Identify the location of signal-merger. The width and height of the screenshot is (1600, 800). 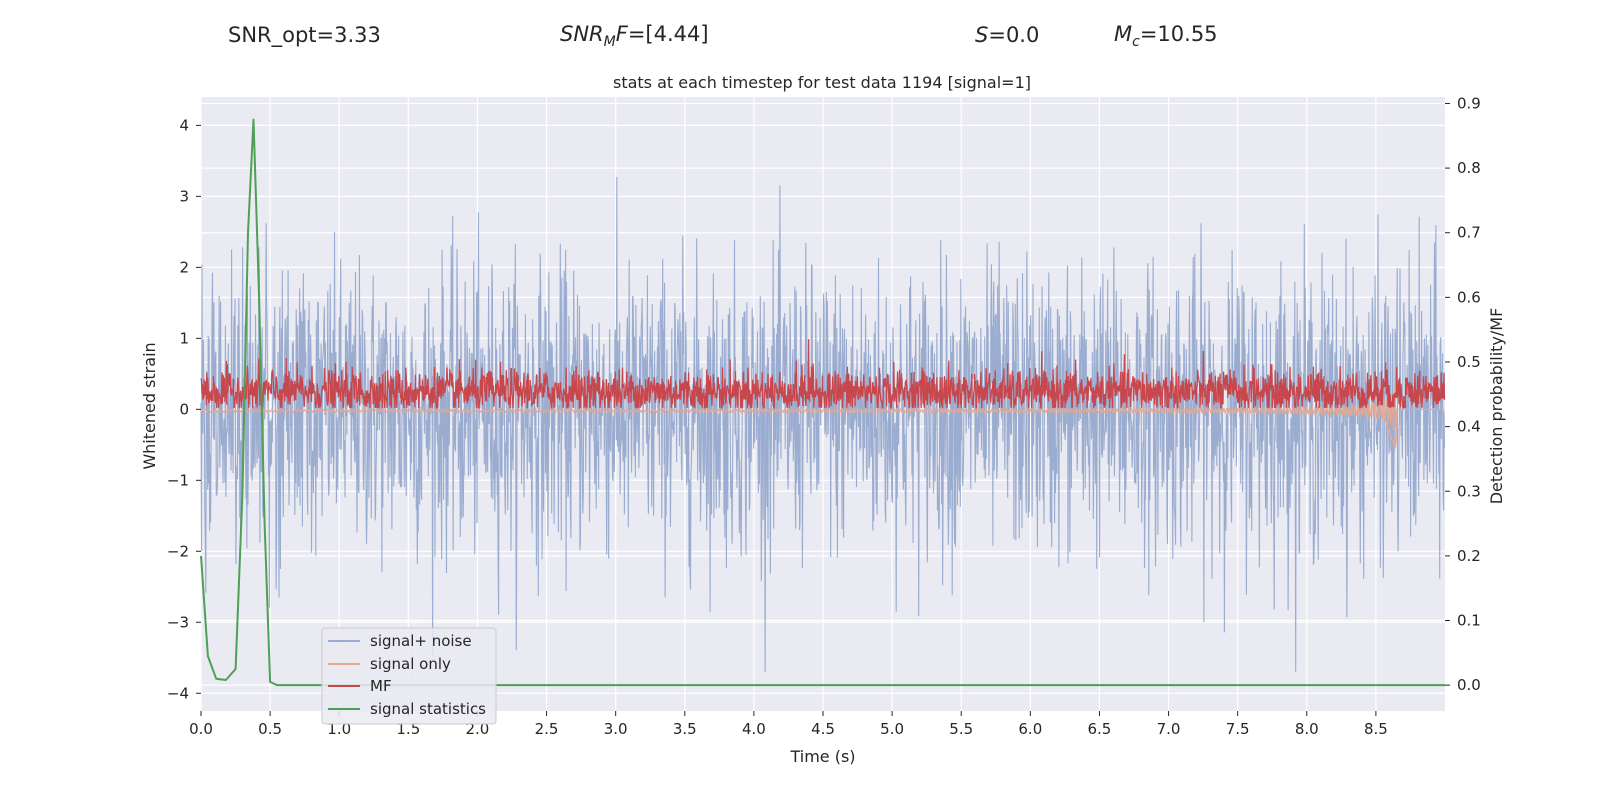
(1390, 430).